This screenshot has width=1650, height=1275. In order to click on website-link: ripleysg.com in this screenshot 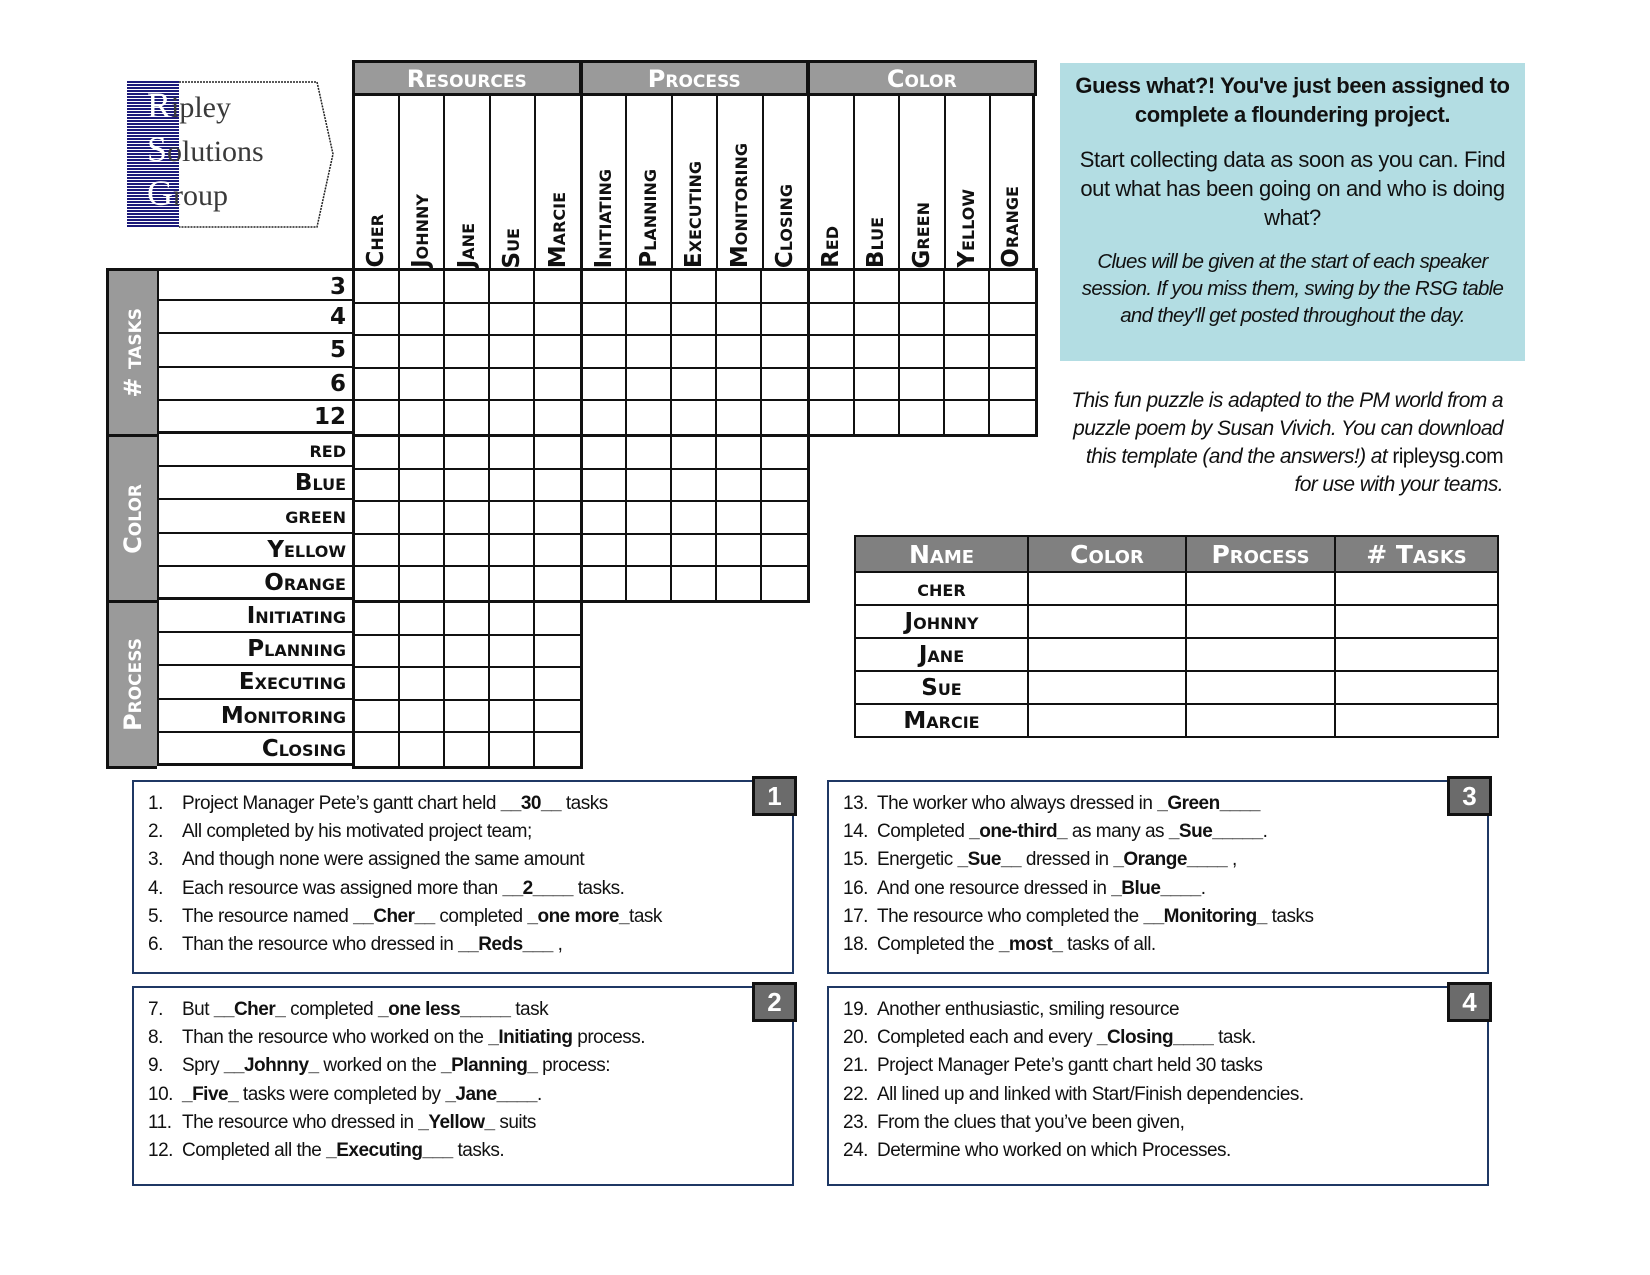, I will do `click(1447, 456)`.